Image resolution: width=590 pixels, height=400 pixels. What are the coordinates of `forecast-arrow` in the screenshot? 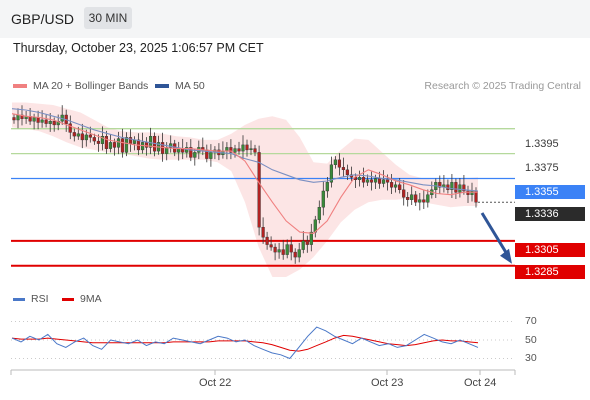 It's located at (496, 238).